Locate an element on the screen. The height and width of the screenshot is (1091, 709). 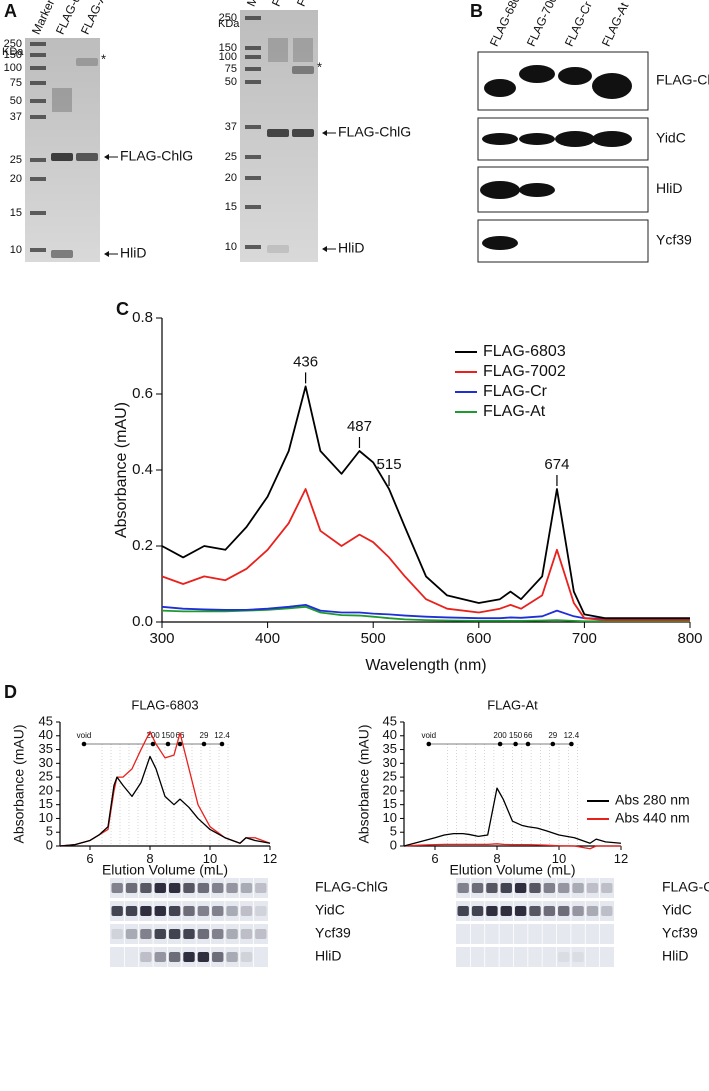
marker-size: 10 is located at coordinates (16, 250).